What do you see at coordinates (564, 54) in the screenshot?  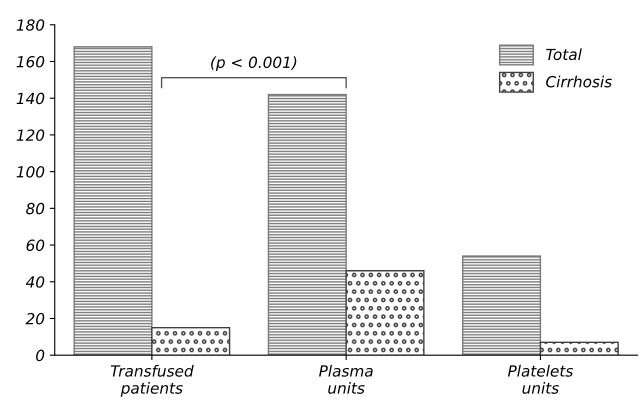 I see `legend-label: Total` at bounding box center [564, 54].